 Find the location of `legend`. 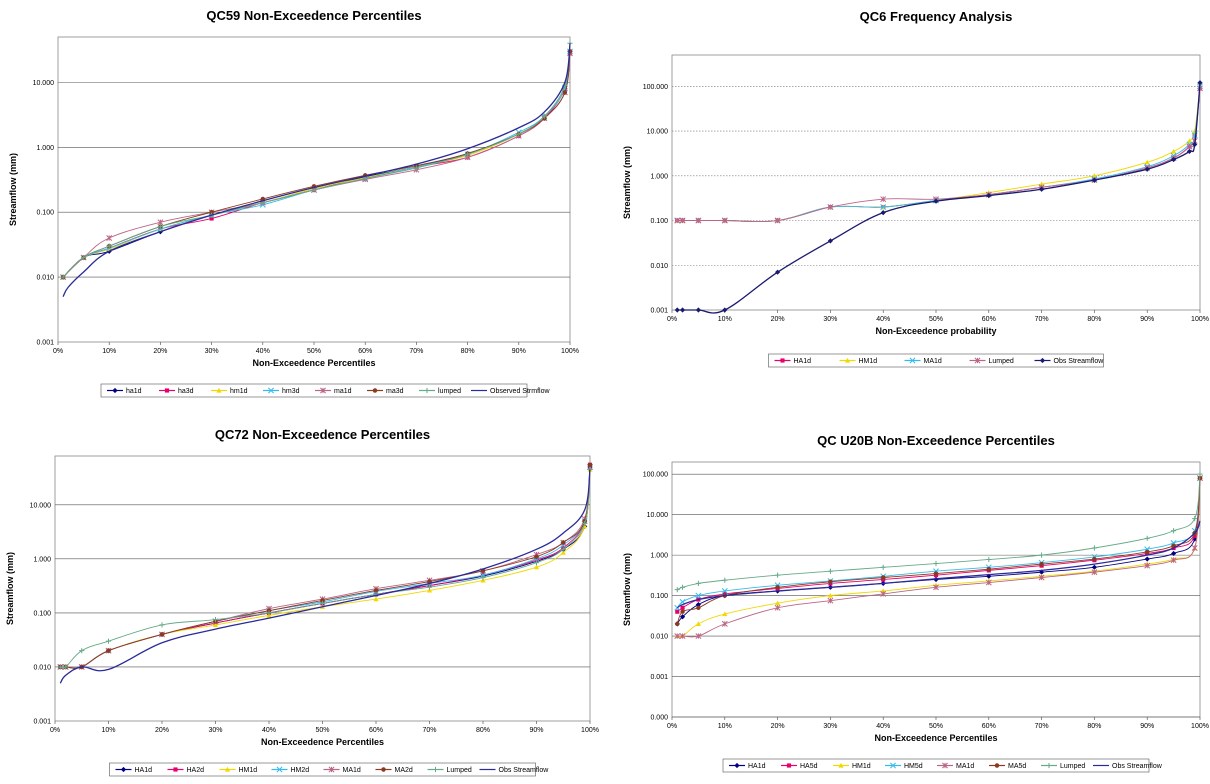

legend is located at coordinates (322, 769).